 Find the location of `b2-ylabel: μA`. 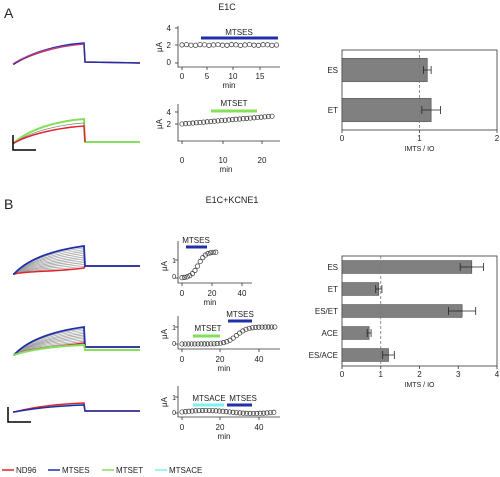

b2-ylabel: μA is located at coordinates (164, 333).